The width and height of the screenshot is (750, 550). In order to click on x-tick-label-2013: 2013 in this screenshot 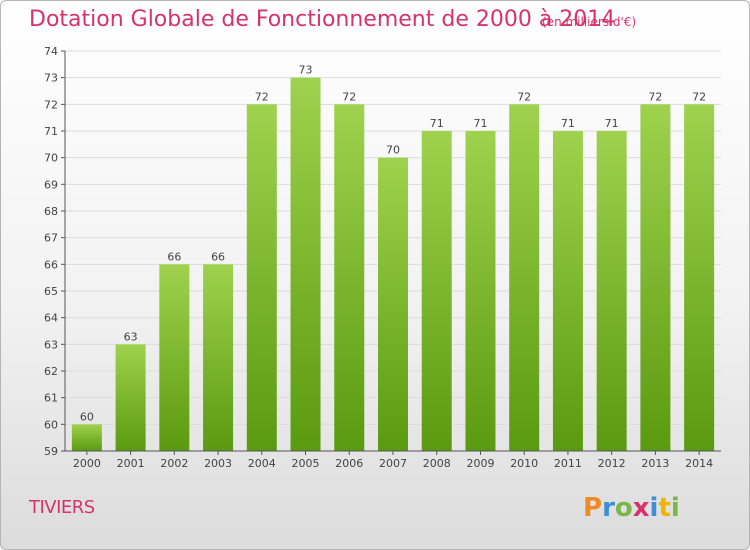, I will do `click(655, 463)`.